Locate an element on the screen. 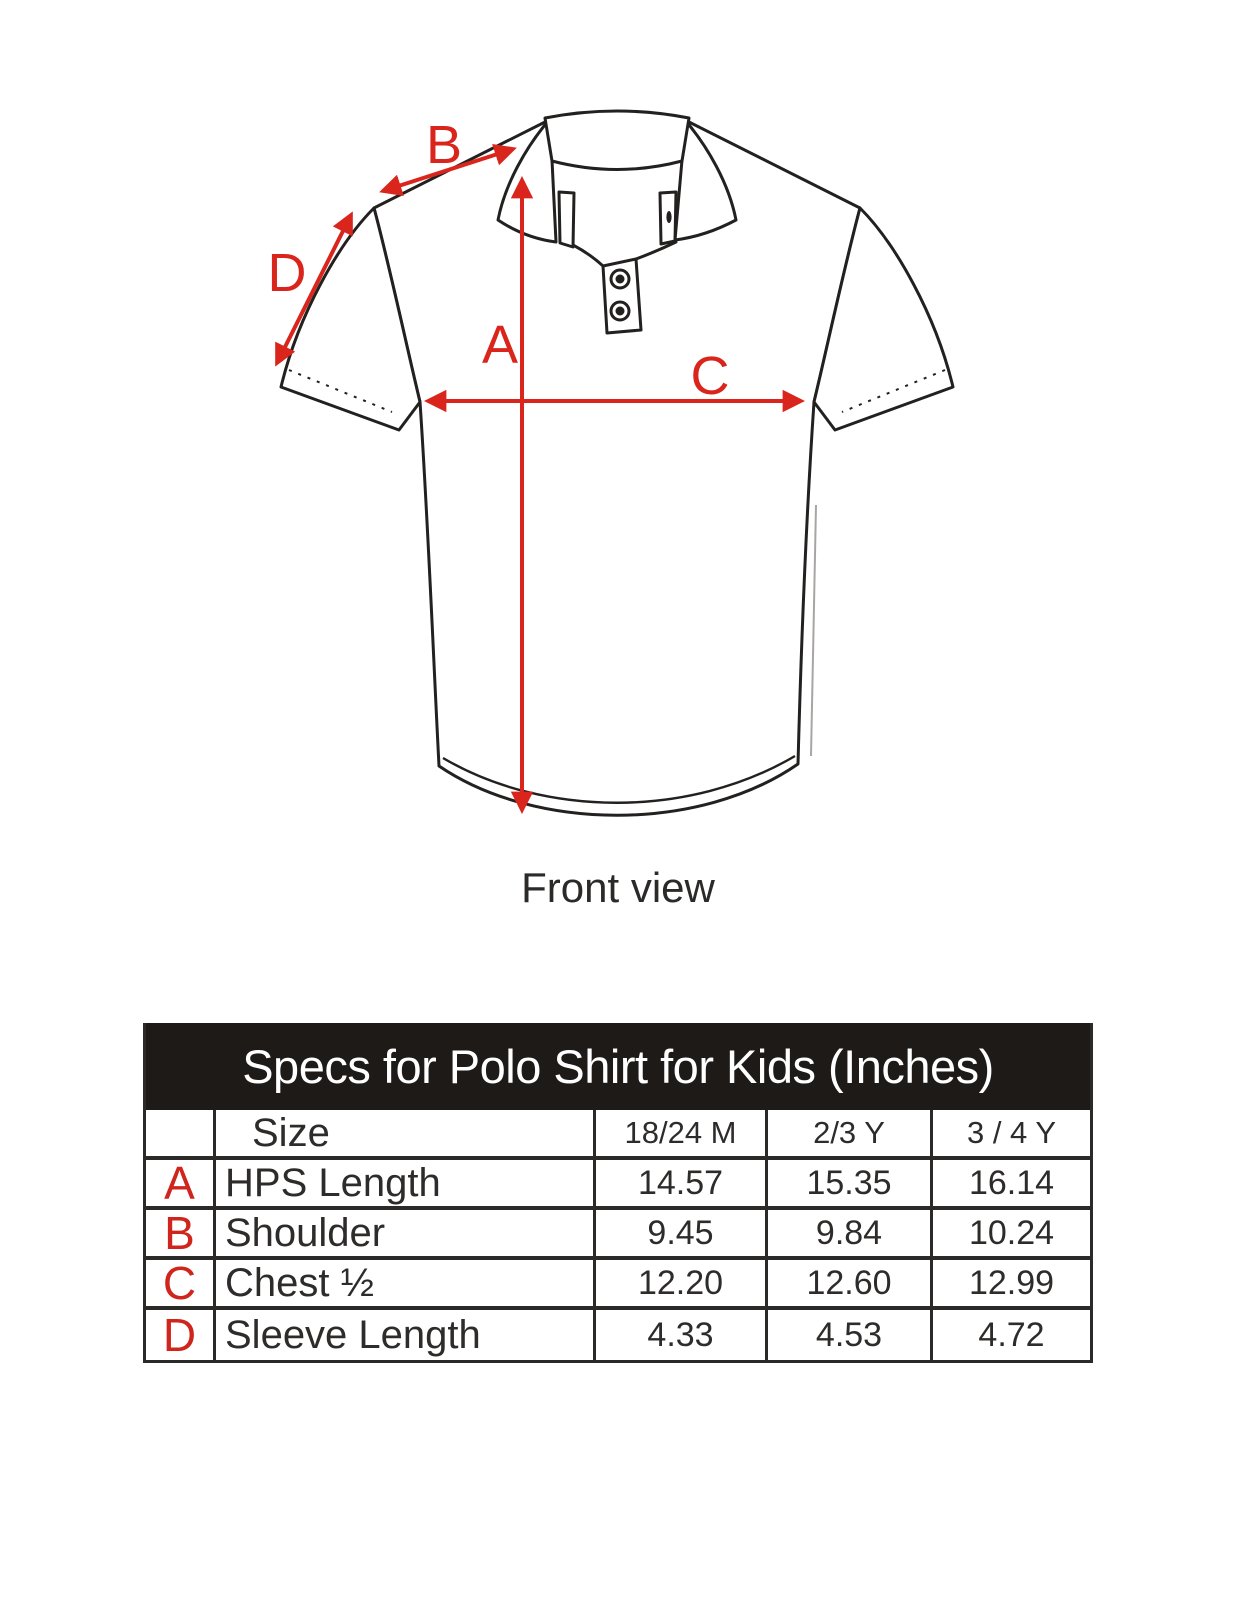 The image size is (1236, 1600). measurement-label-d: D is located at coordinates (287, 273).